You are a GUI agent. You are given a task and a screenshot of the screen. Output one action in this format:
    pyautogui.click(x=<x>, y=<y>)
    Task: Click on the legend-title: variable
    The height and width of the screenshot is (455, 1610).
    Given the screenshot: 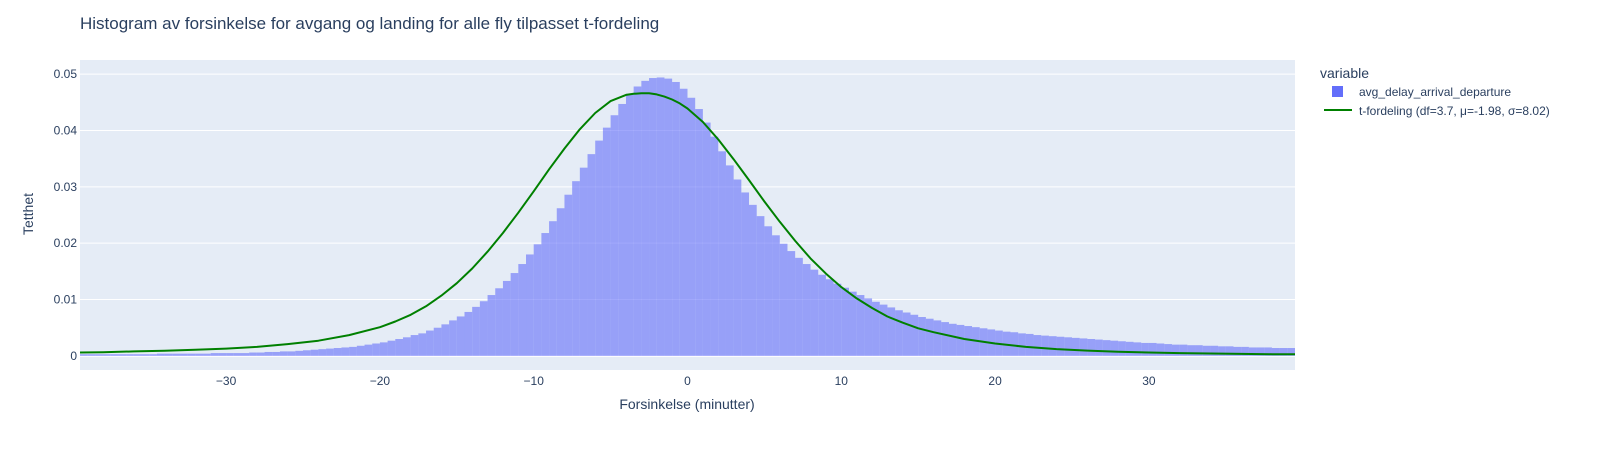 What is the action you would take?
    pyautogui.click(x=1344, y=73)
    